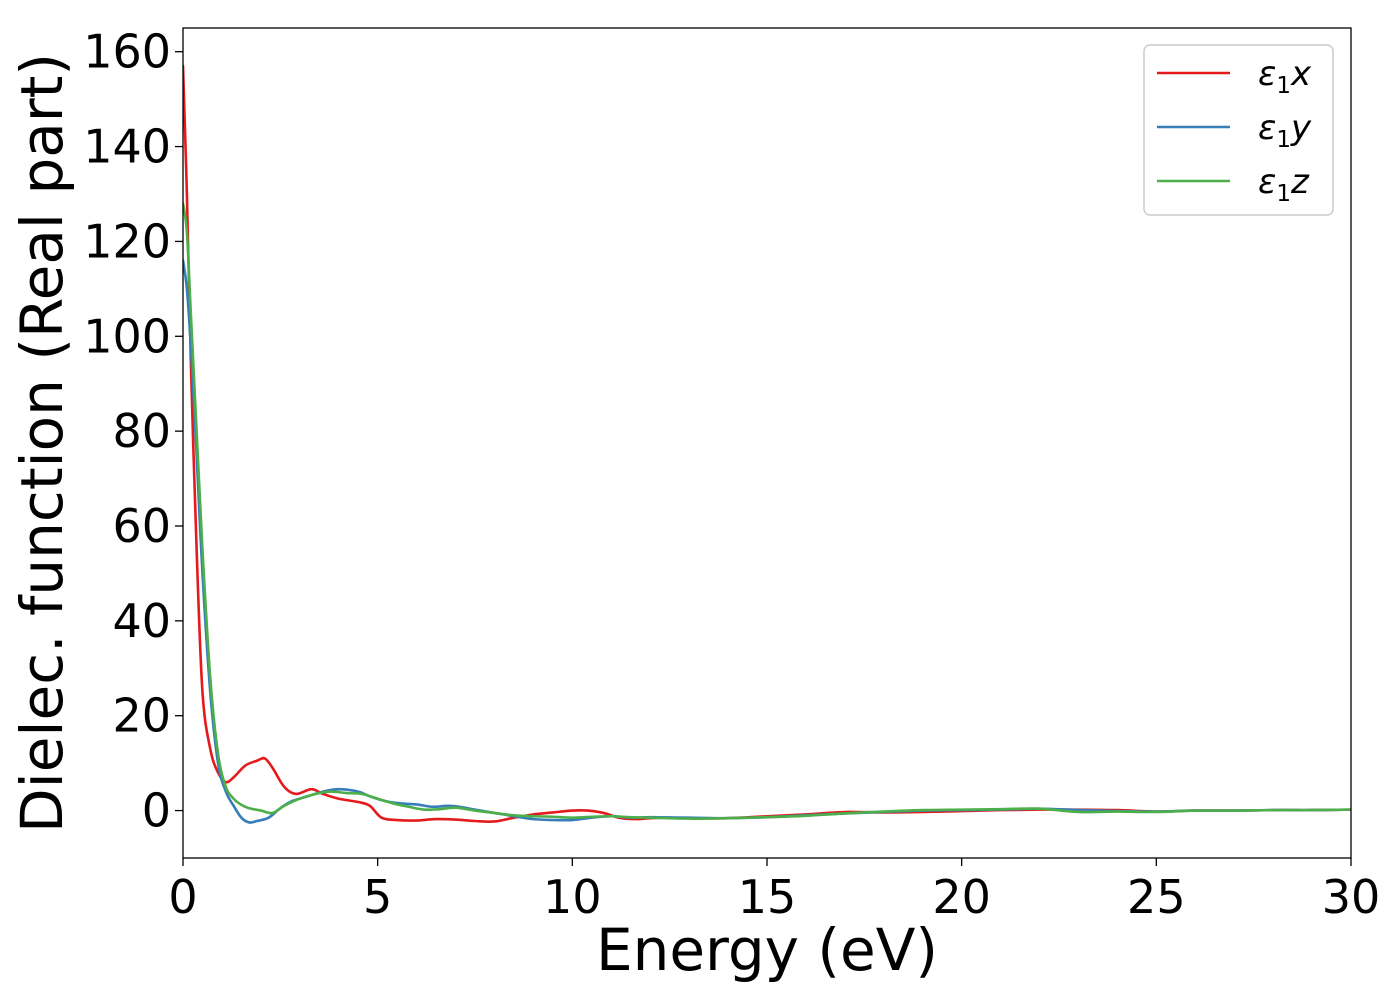 The image size is (1400, 1004). I want to click on y-tick-label: 20, so click(141, 716).